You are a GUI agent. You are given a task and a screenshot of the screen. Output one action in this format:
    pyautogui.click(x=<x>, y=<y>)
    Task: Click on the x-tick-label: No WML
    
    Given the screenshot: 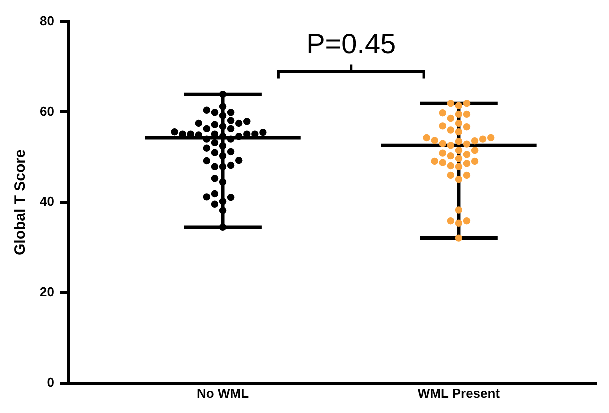 What is the action you would take?
    pyautogui.click(x=223, y=393)
    